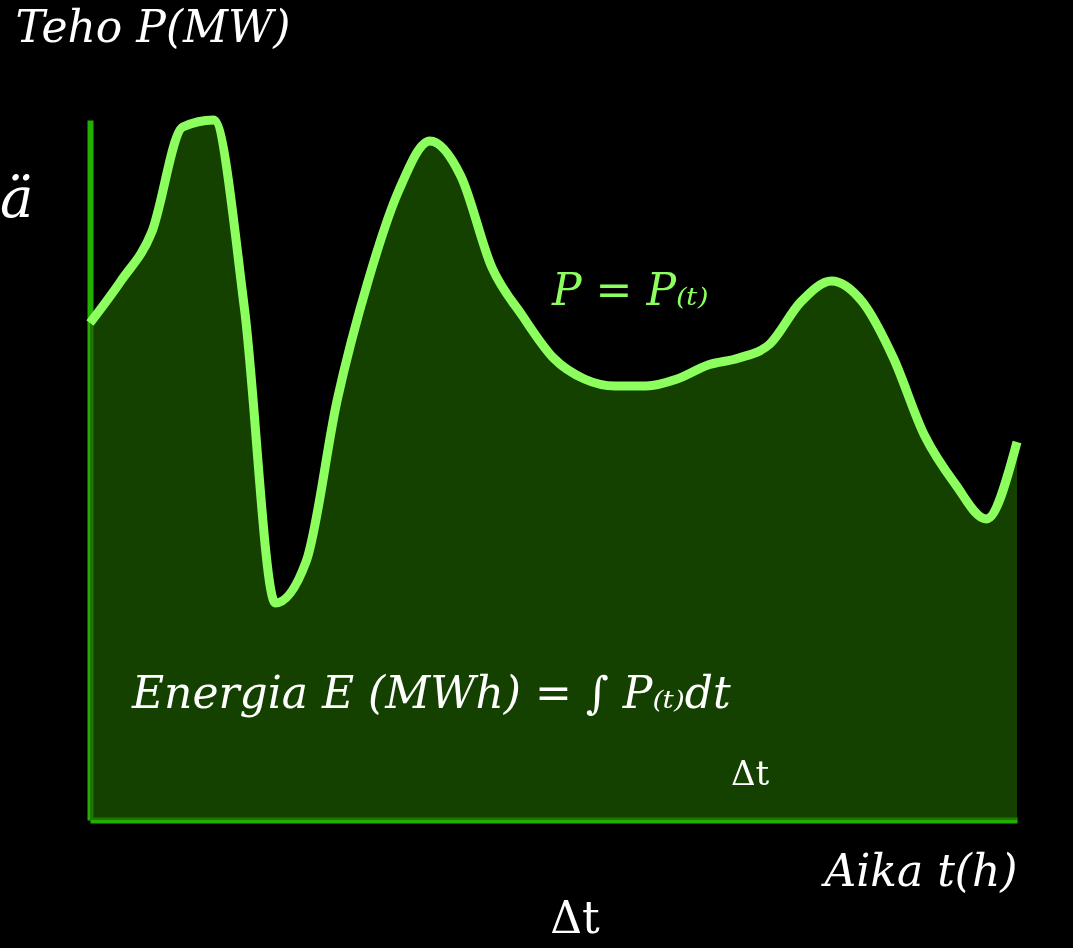 Image resolution: width=1076 pixels, height=948 pixels. I want to click on text: ä, so click(17, 197).